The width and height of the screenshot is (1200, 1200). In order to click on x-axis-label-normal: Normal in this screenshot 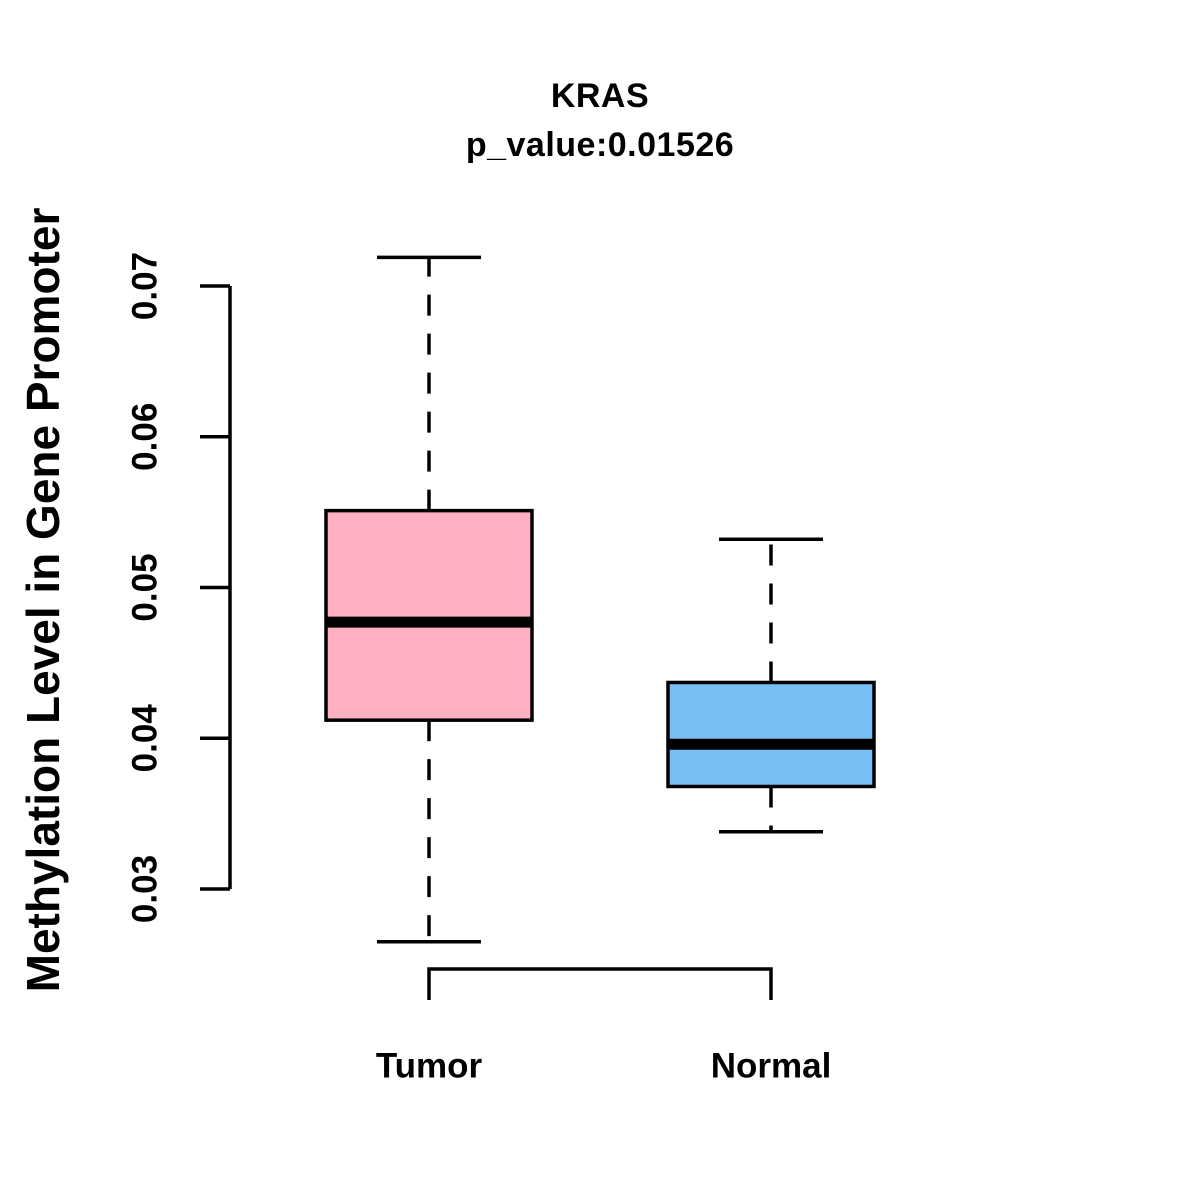, I will do `click(771, 1066)`.